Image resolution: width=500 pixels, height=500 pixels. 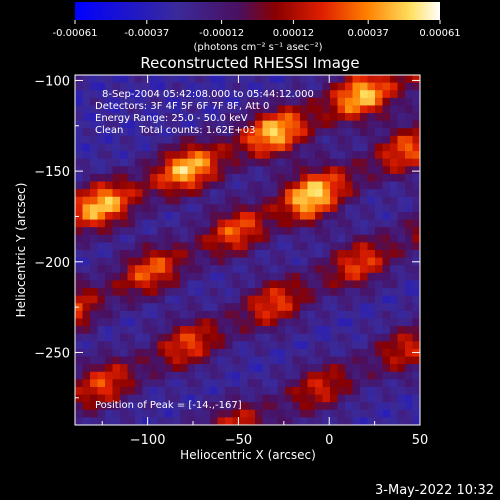 I want to click on footer-timestamp: 3-May-2022 10:32, so click(x=434, y=490).